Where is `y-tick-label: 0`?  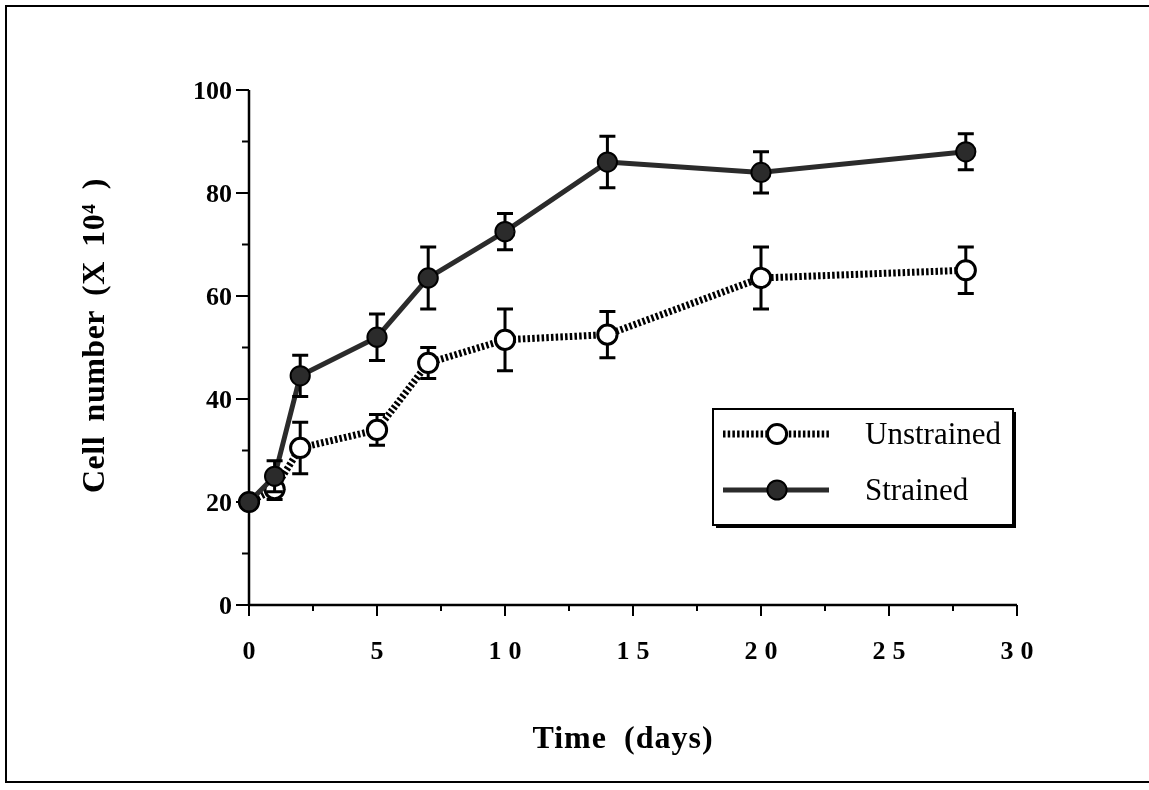
y-tick-label: 0 is located at coordinates (225, 606).